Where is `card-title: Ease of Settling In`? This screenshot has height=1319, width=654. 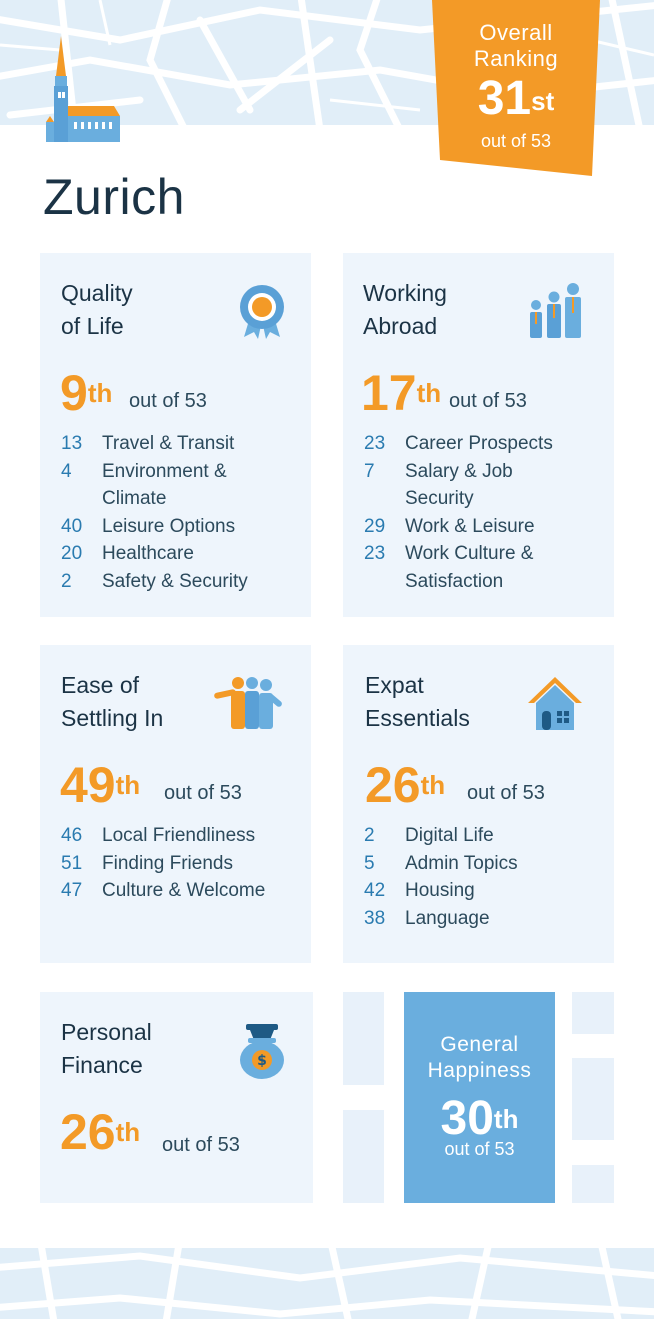
card-title: Ease of Settling In is located at coordinates (112, 701).